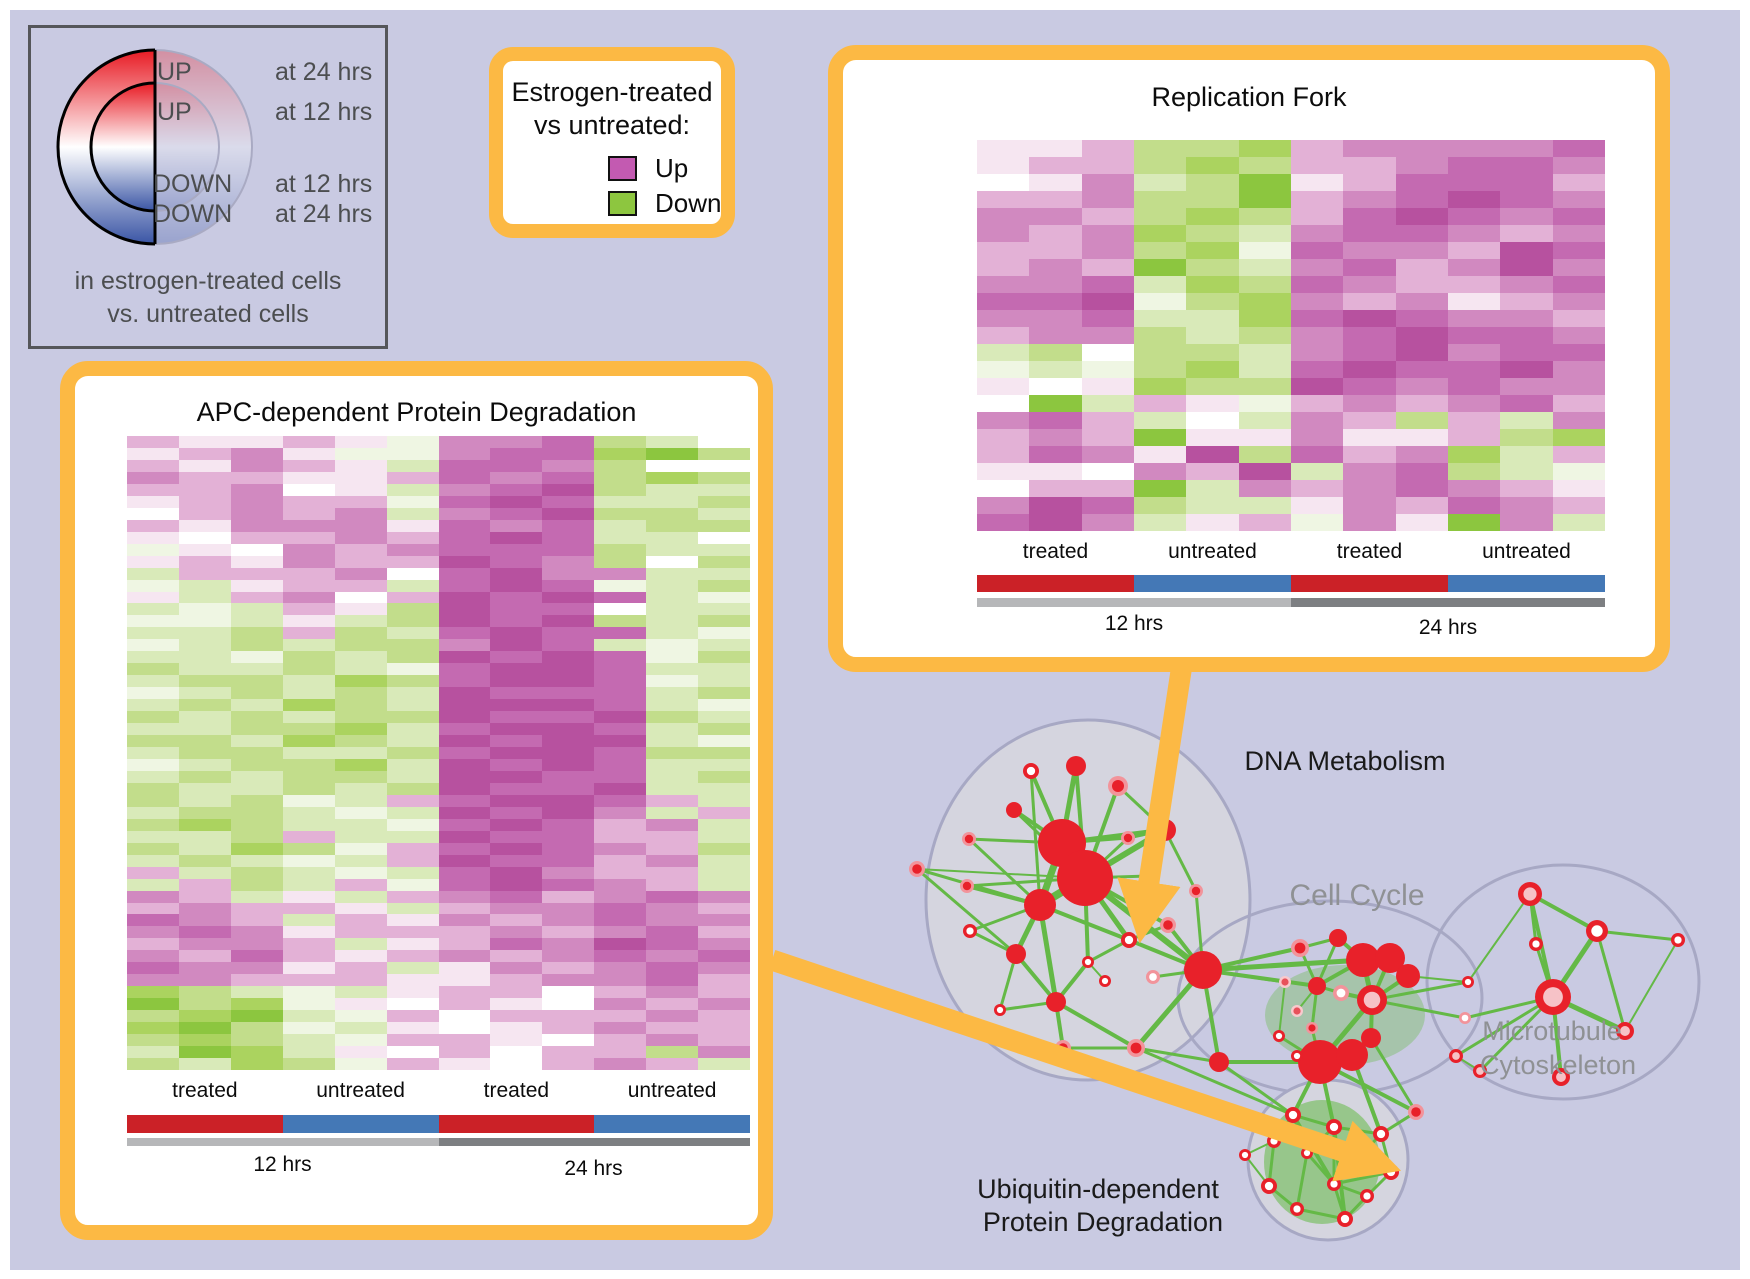 The height and width of the screenshot is (1279, 1750). What do you see at coordinates (622, 168) in the screenshot?
I see `up-color-swatch` at bounding box center [622, 168].